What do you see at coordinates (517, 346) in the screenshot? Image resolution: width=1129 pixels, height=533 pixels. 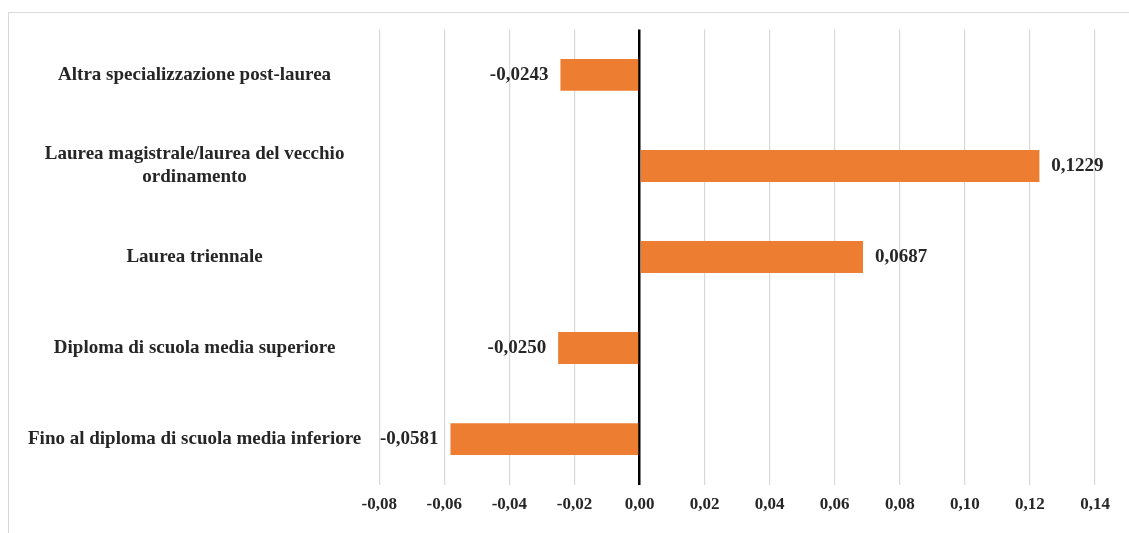 I see `data-label: -0,0250` at bounding box center [517, 346].